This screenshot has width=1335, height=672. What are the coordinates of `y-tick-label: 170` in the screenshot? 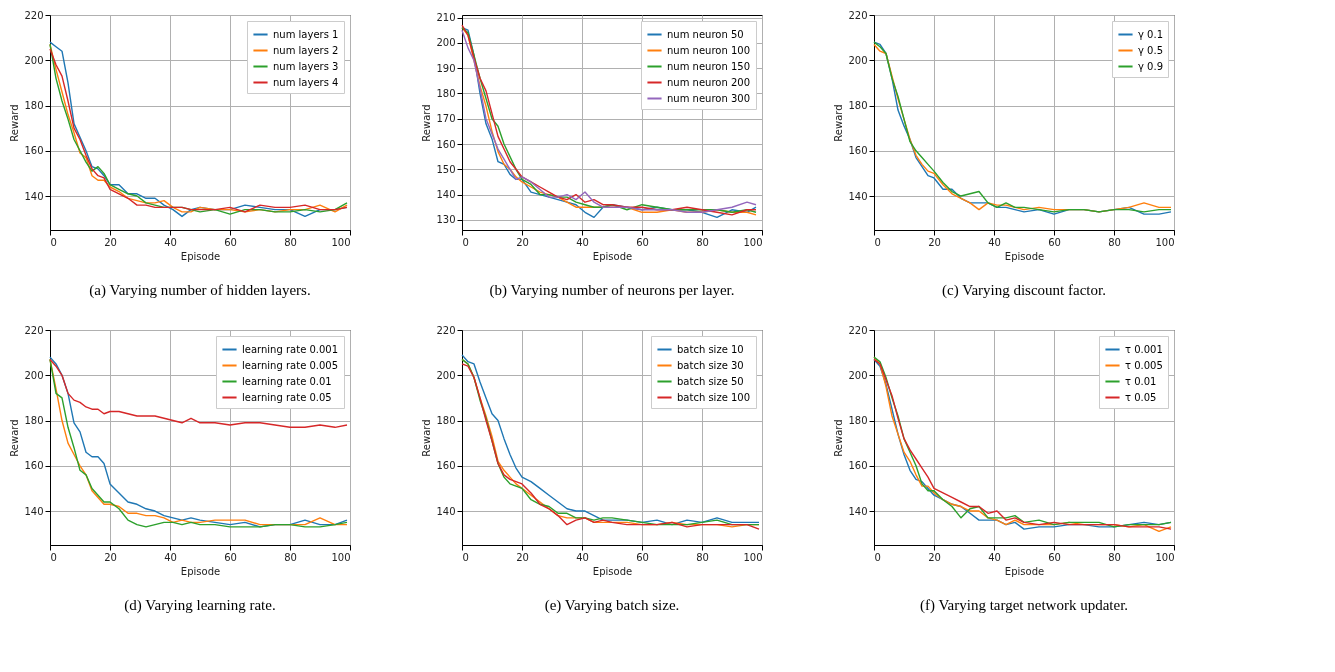 It's located at (446, 119).